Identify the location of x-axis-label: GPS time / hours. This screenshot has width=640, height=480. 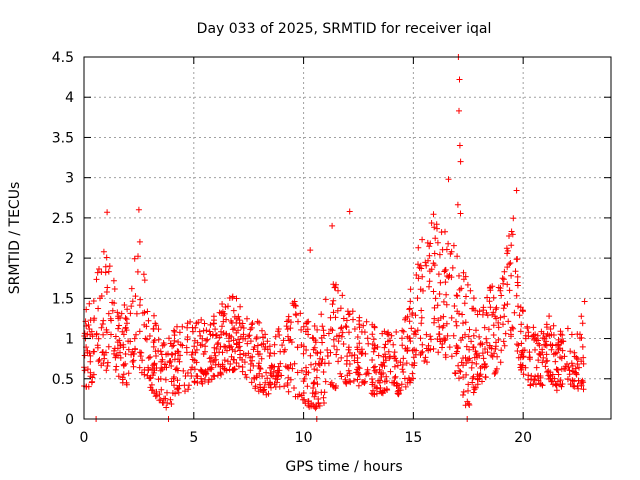
(343, 467).